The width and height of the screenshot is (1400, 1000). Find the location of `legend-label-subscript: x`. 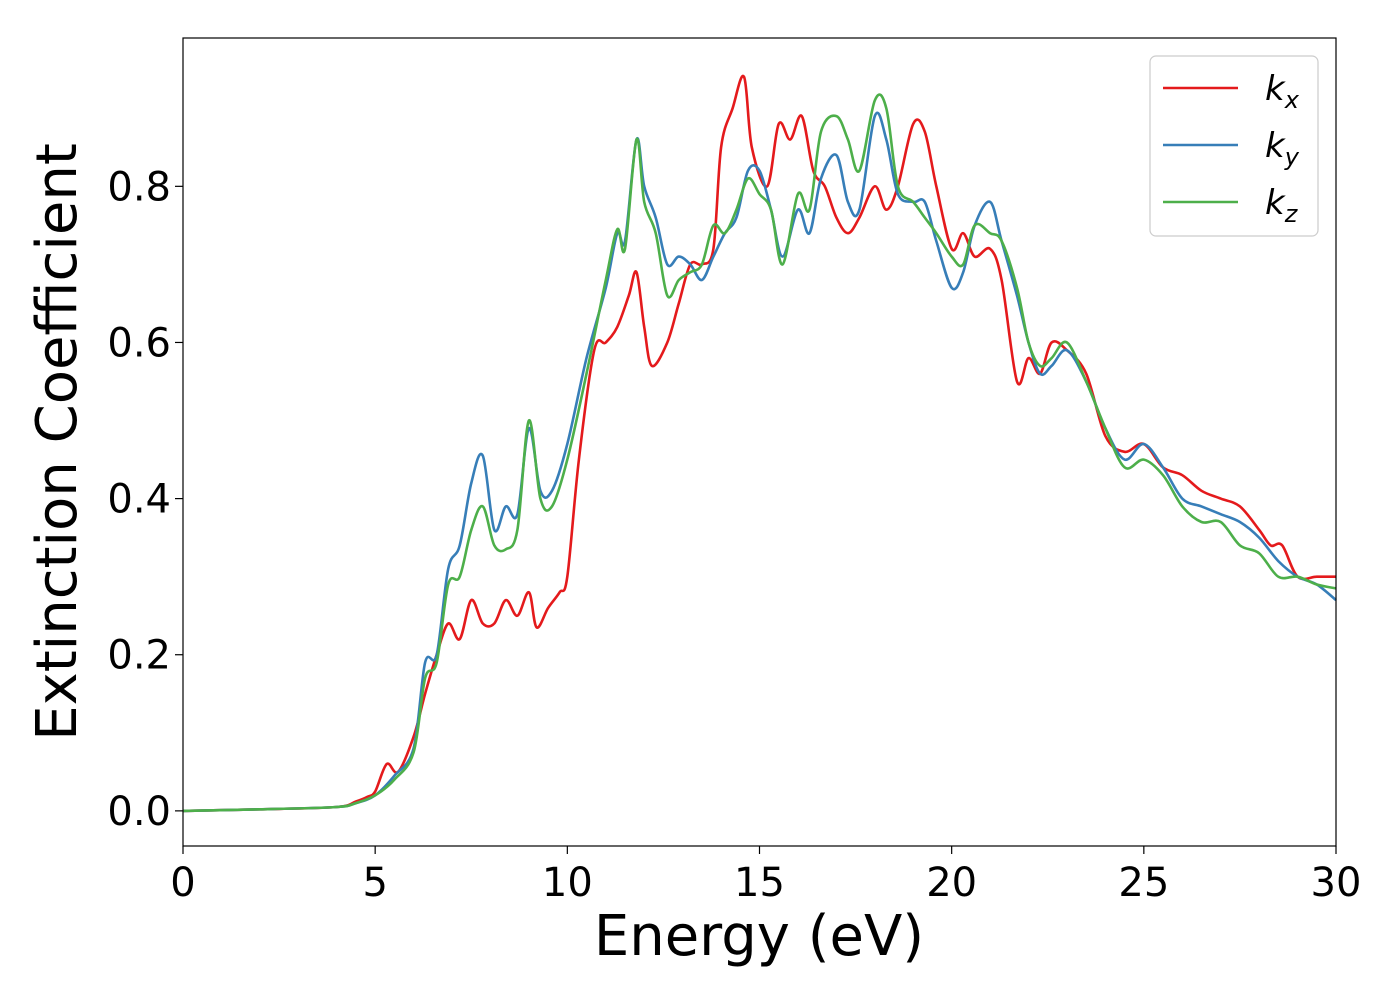

legend-label-subscript: x is located at coordinates (1292, 100).